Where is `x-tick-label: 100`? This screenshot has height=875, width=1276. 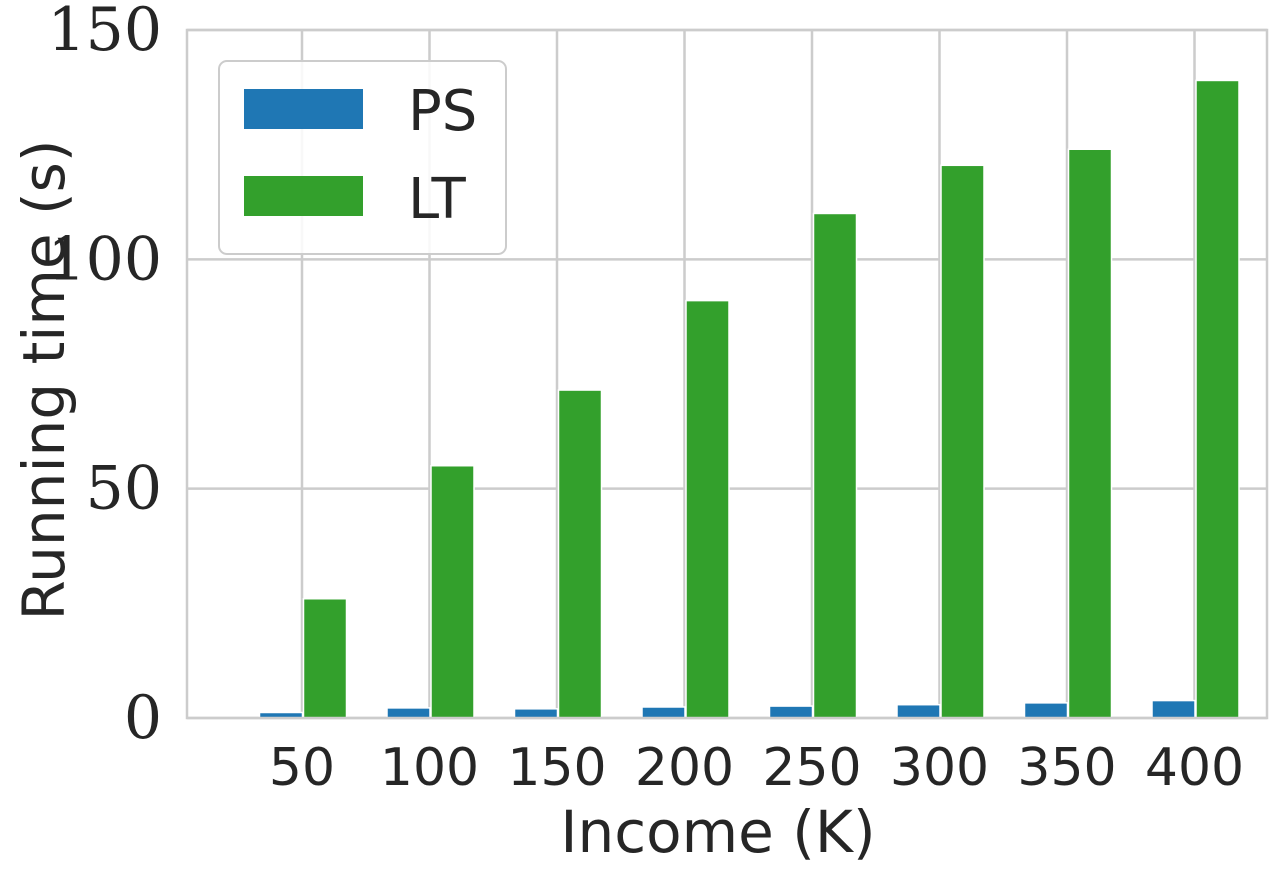 x-tick-label: 100 is located at coordinates (429, 768).